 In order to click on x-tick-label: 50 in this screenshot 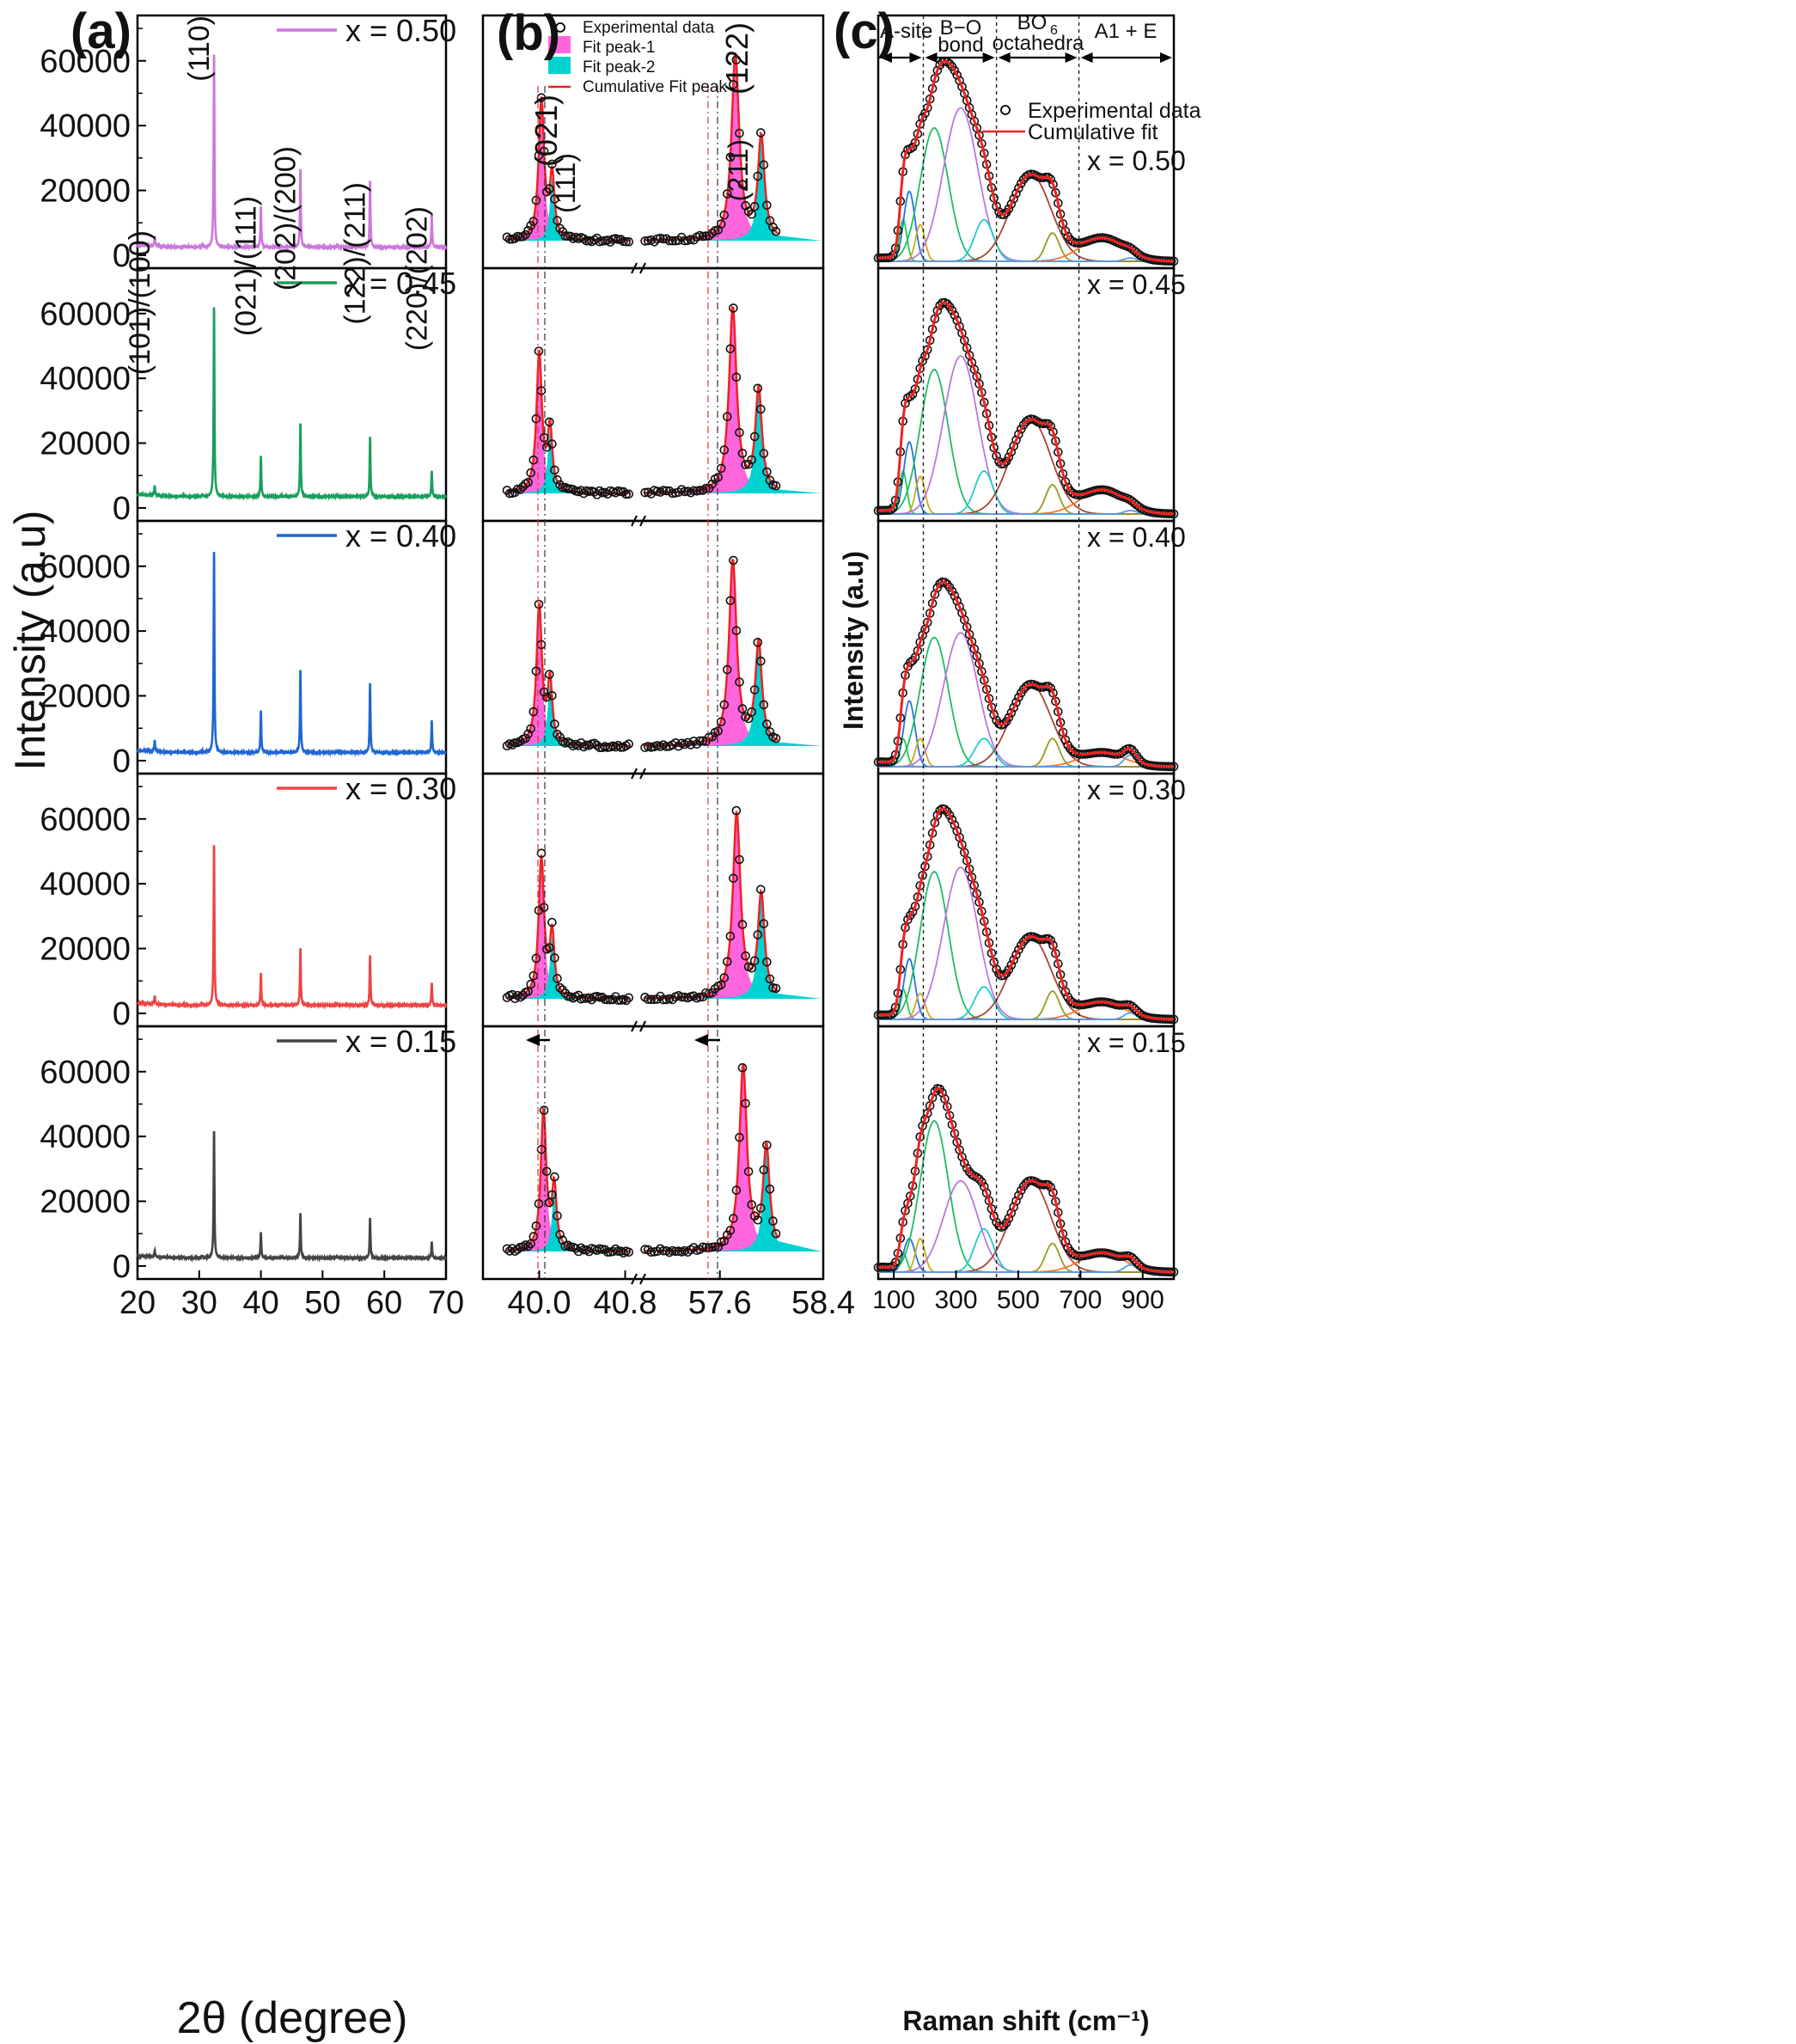, I will do `click(322, 1303)`.